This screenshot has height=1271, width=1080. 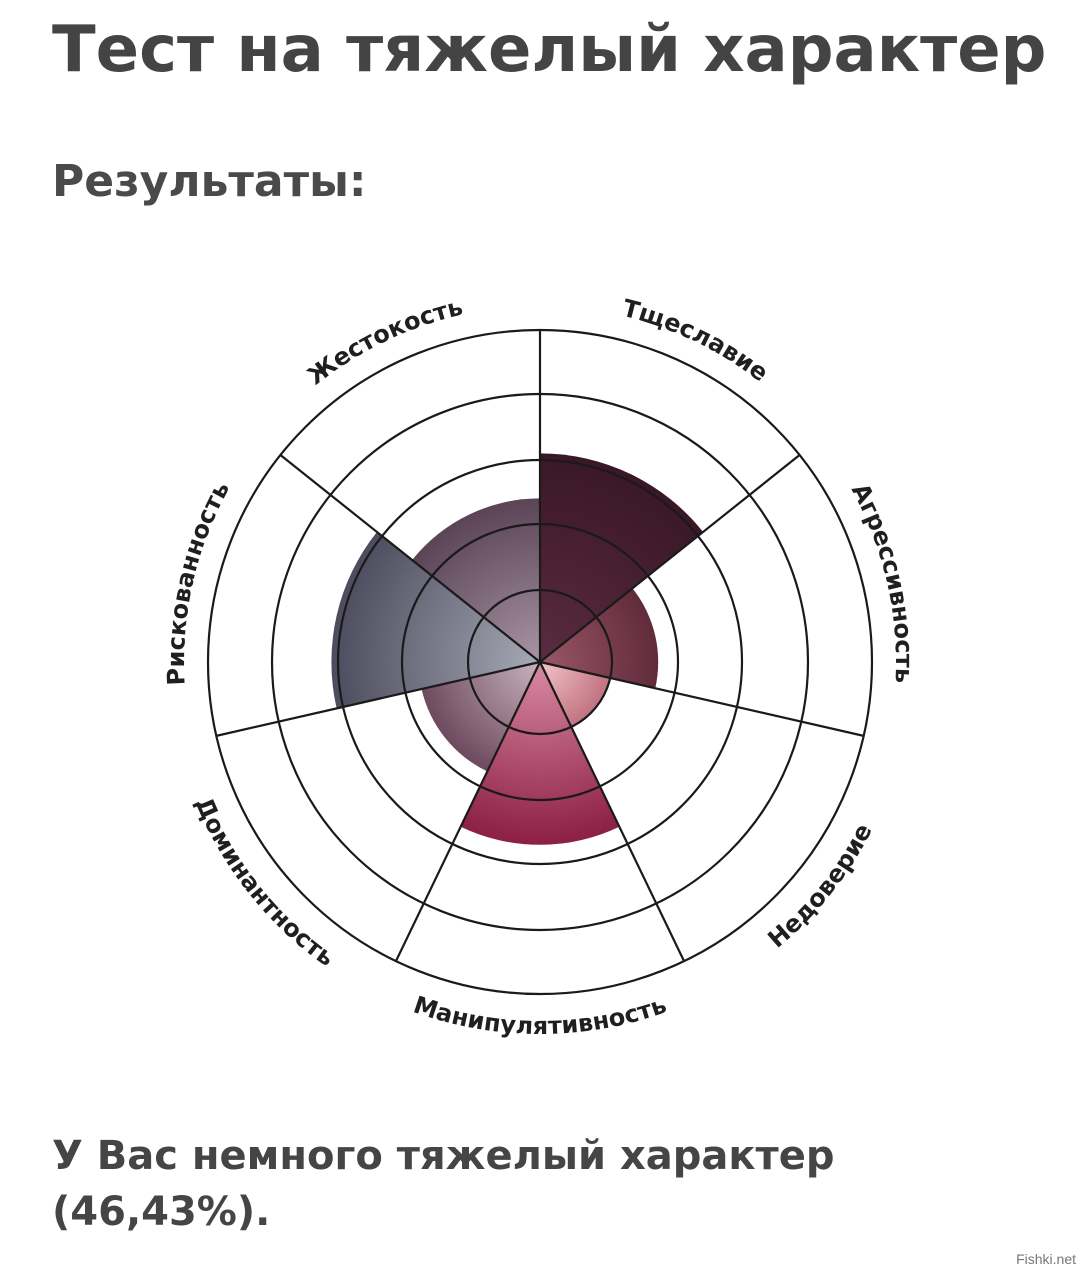 What do you see at coordinates (265, 882) in the screenshot?
I see `category-label-5: Доминантность` at bounding box center [265, 882].